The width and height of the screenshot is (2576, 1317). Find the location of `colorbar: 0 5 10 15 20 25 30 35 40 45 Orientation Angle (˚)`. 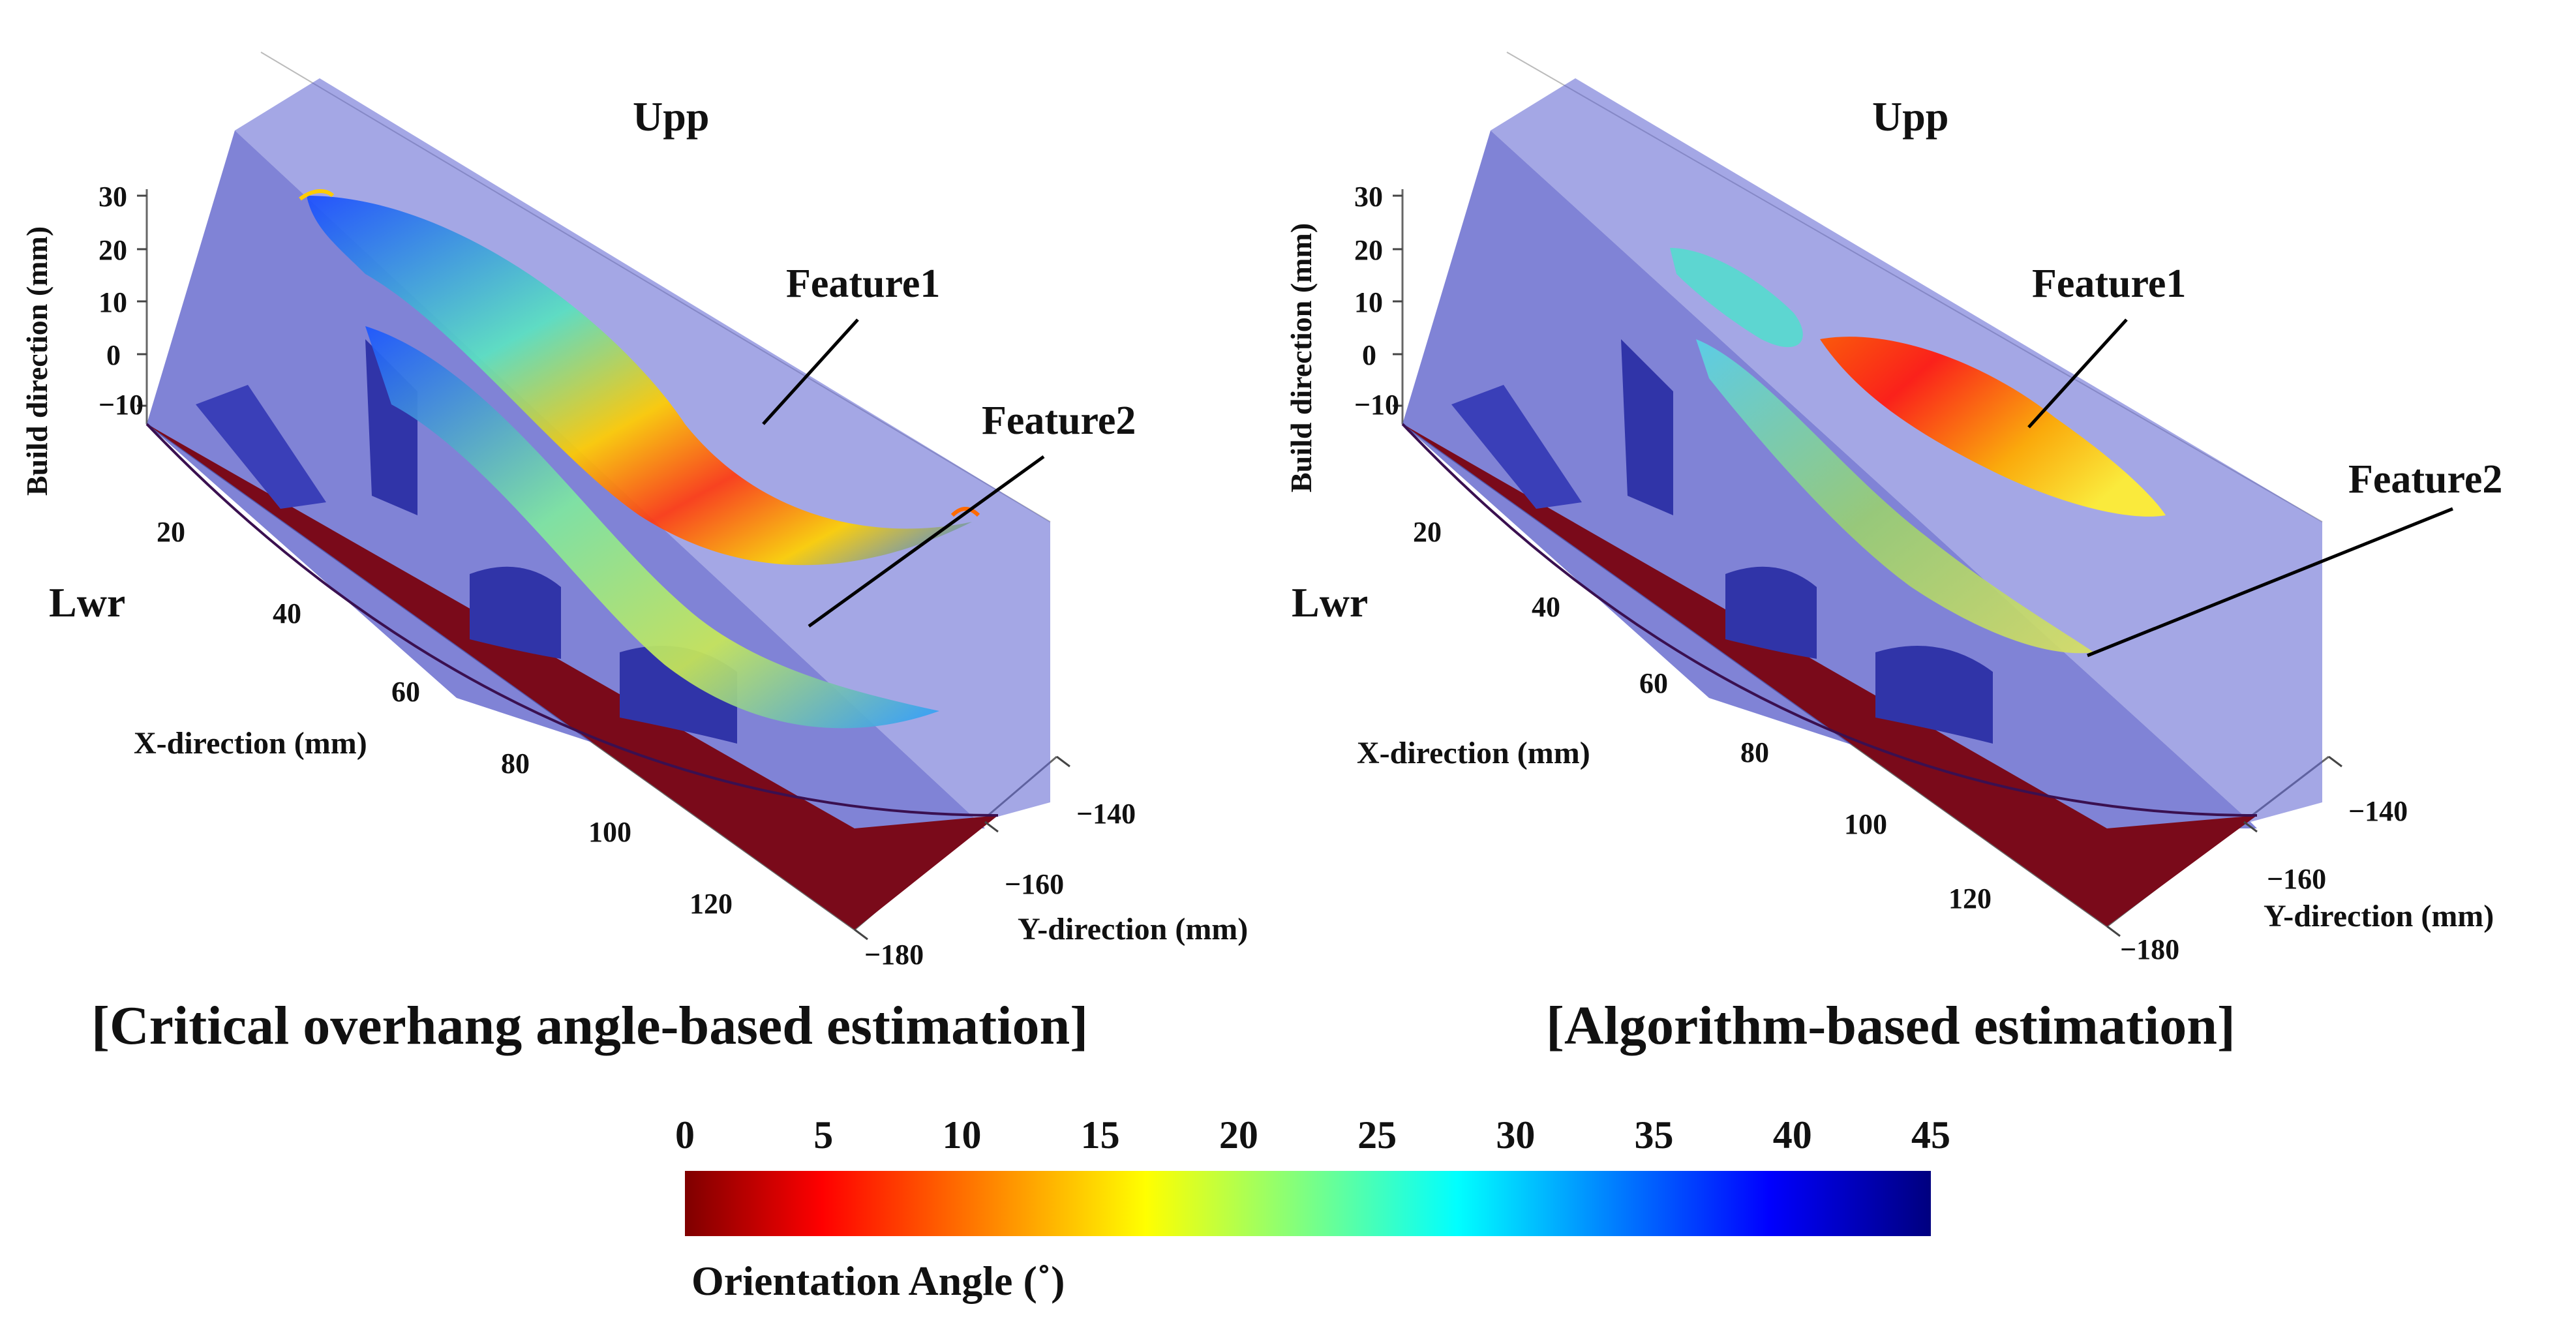

colorbar: 0 5 10 15 20 25 30 35 40 45 Orientation Angle (˚) is located at coordinates (1313, 1208).